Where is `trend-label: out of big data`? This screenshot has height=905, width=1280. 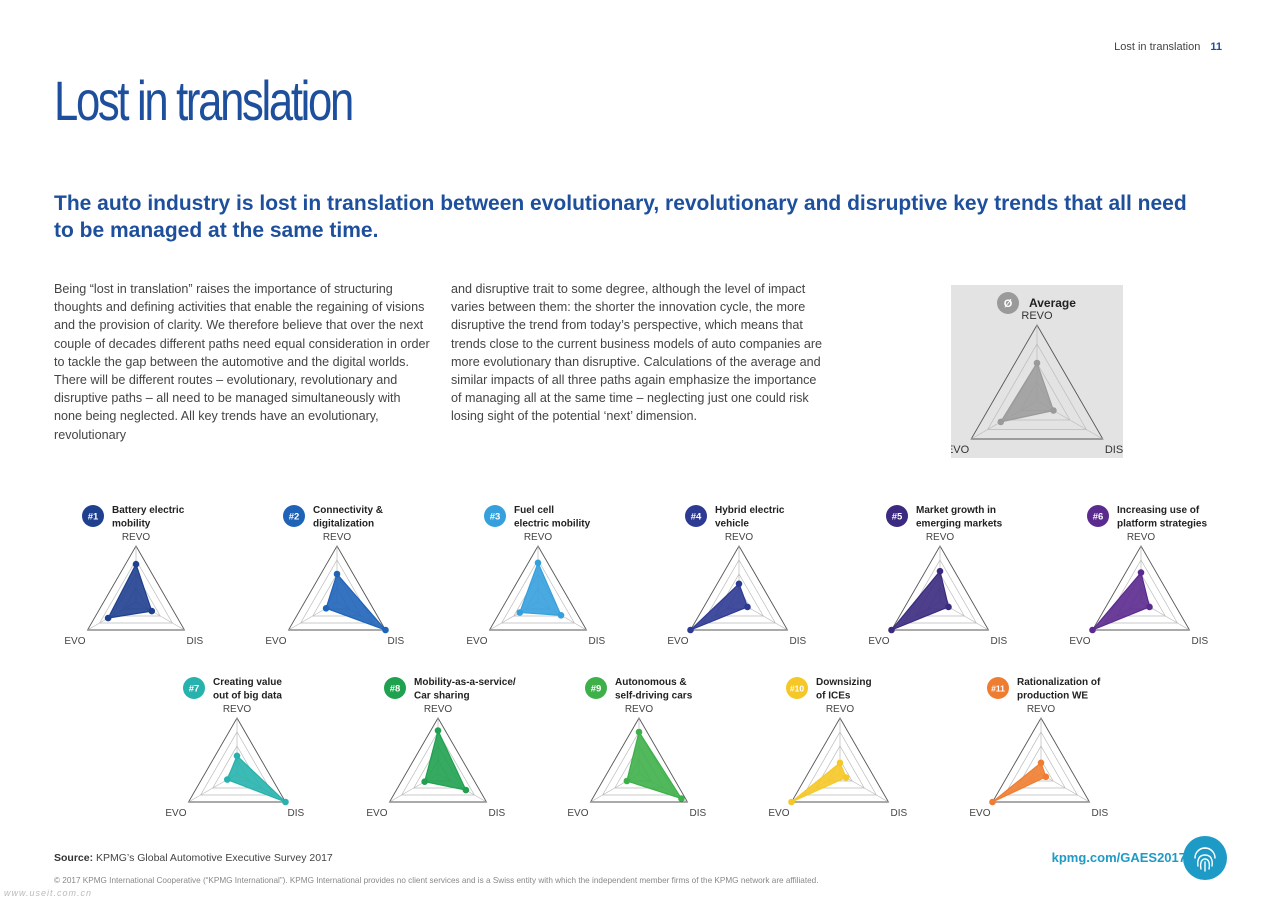 trend-label: out of big data is located at coordinates (247, 696).